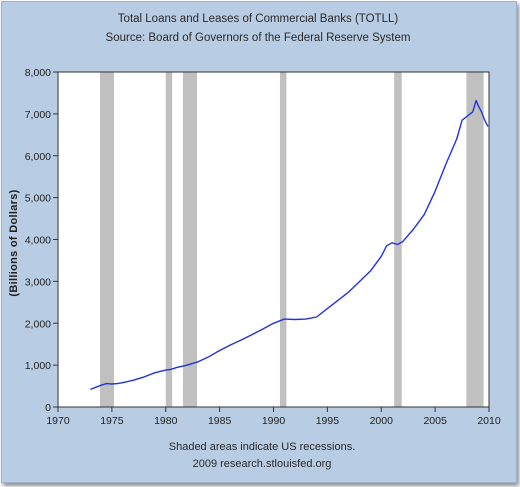 The width and height of the screenshot is (520, 487). I want to click on footer-note: Shaded areas indicate US recessions., so click(262, 447).